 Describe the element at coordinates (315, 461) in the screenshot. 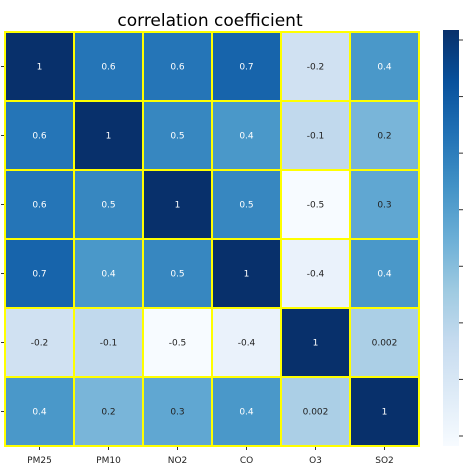

I see `x-tick-label-4: O3` at that location.